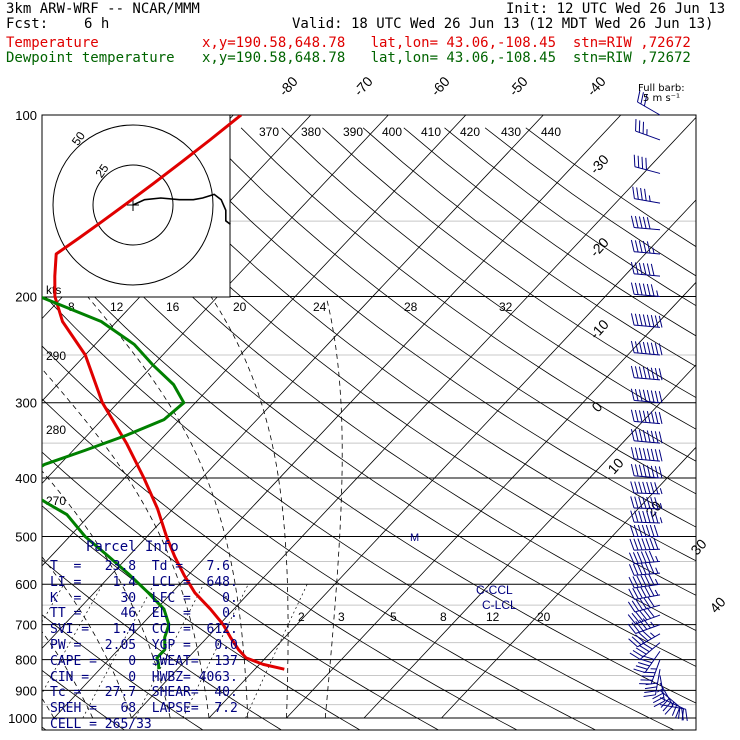 The height and width of the screenshot is (740, 740). Describe the element at coordinates (144, 582) in the screenshot. I see `parcel-info-row: LI = 1.4 LCL = 648.` at that location.